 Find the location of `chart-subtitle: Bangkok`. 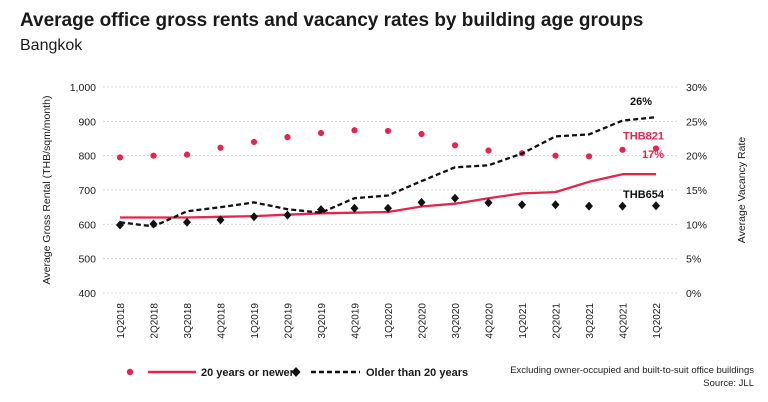

chart-subtitle: Bangkok is located at coordinates (51, 45).